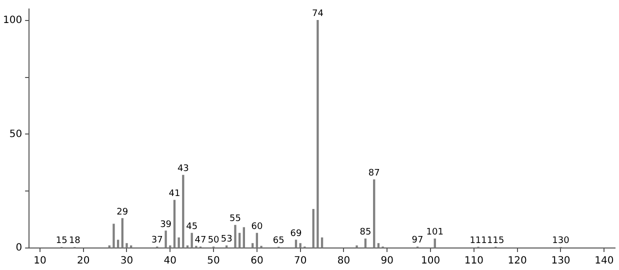 The width and height of the screenshot is (619, 270). I want to click on y-tick-label: 0, so click(19, 248).